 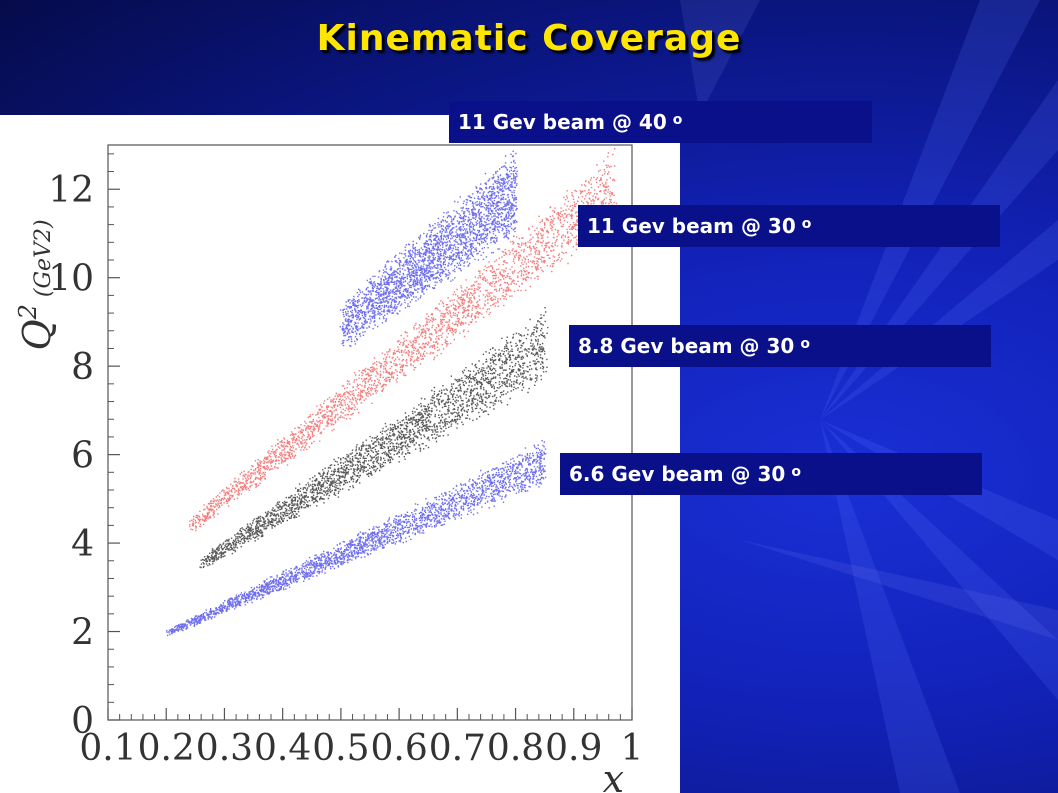 I want to click on callout-label: 6.6 Gev beam @ 30, so click(x=677, y=474).